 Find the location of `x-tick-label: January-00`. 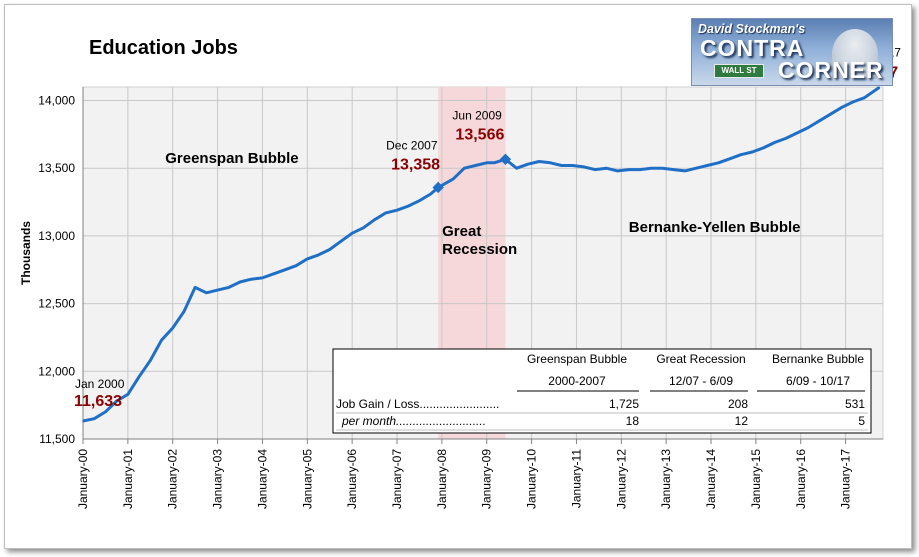

x-tick-label: January-00 is located at coordinates (83, 479).